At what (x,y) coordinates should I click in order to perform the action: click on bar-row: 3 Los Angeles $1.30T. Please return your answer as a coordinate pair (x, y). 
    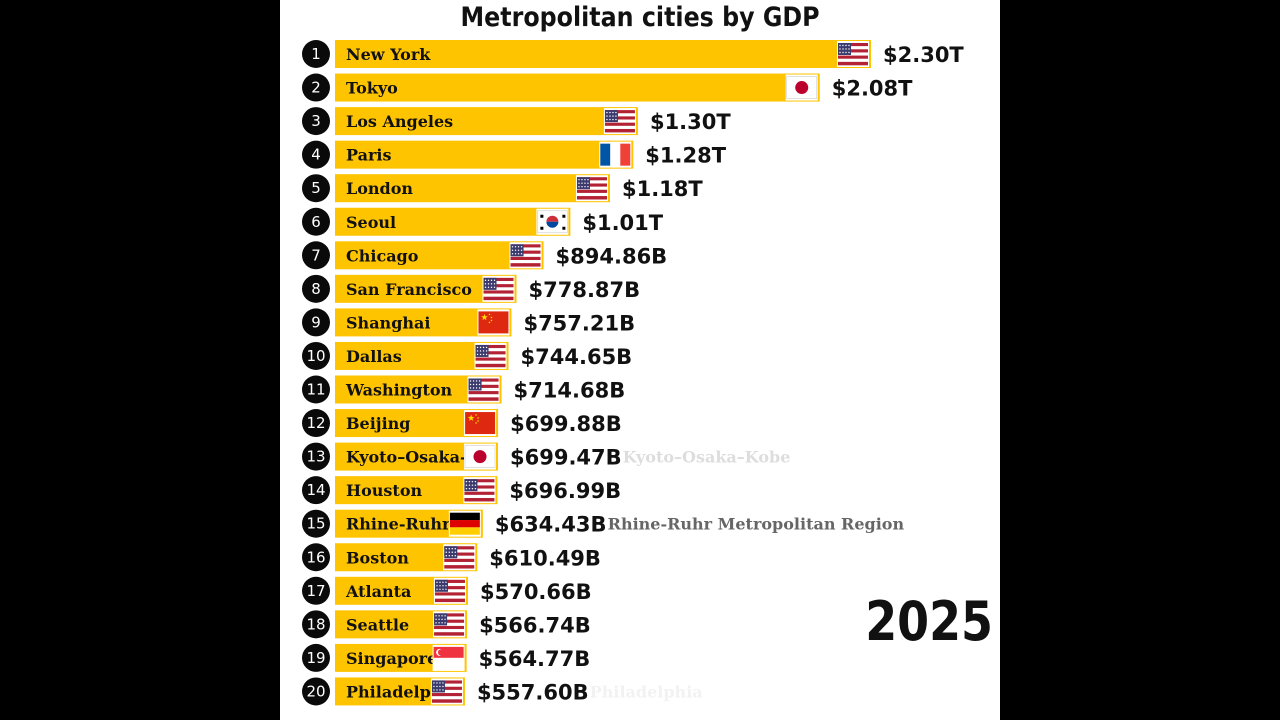
    Looking at the image, I should click on (516, 121).